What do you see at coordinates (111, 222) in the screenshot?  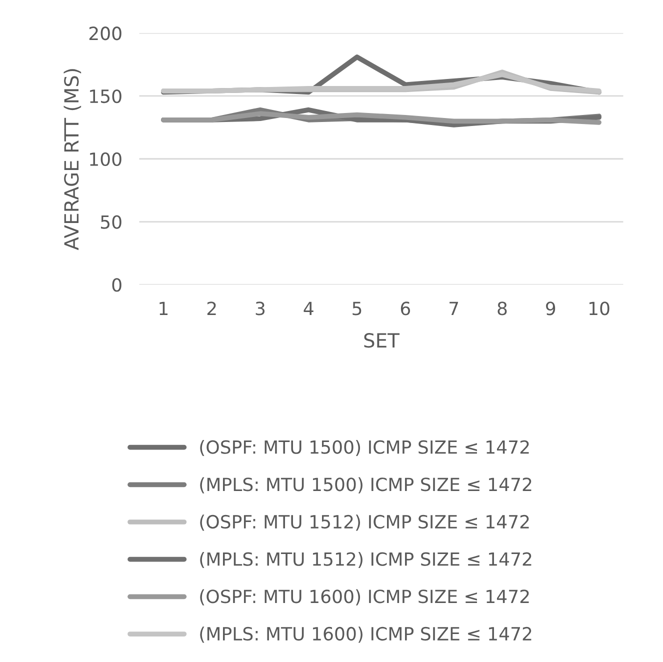 I see `y-tick-label: 50` at bounding box center [111, 222].